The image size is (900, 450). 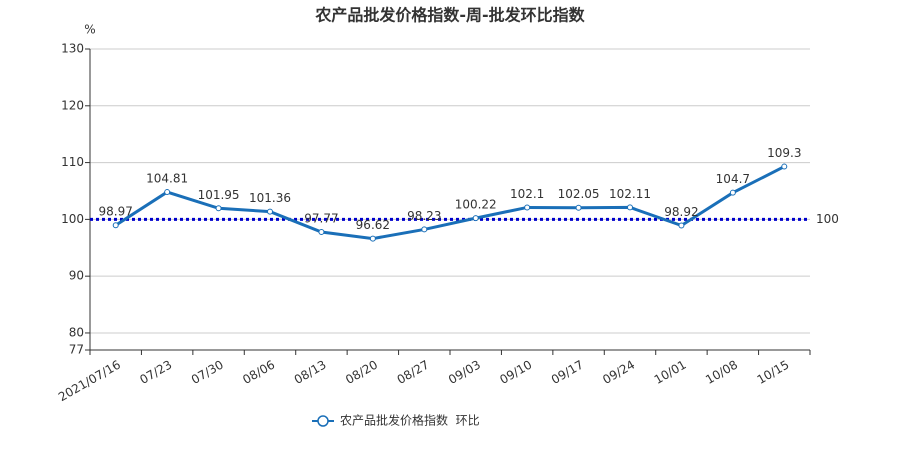 What do you see at coordinates (323, 421) in the screenshot?
I see `legend-marker` at bounding box center [323, 421].